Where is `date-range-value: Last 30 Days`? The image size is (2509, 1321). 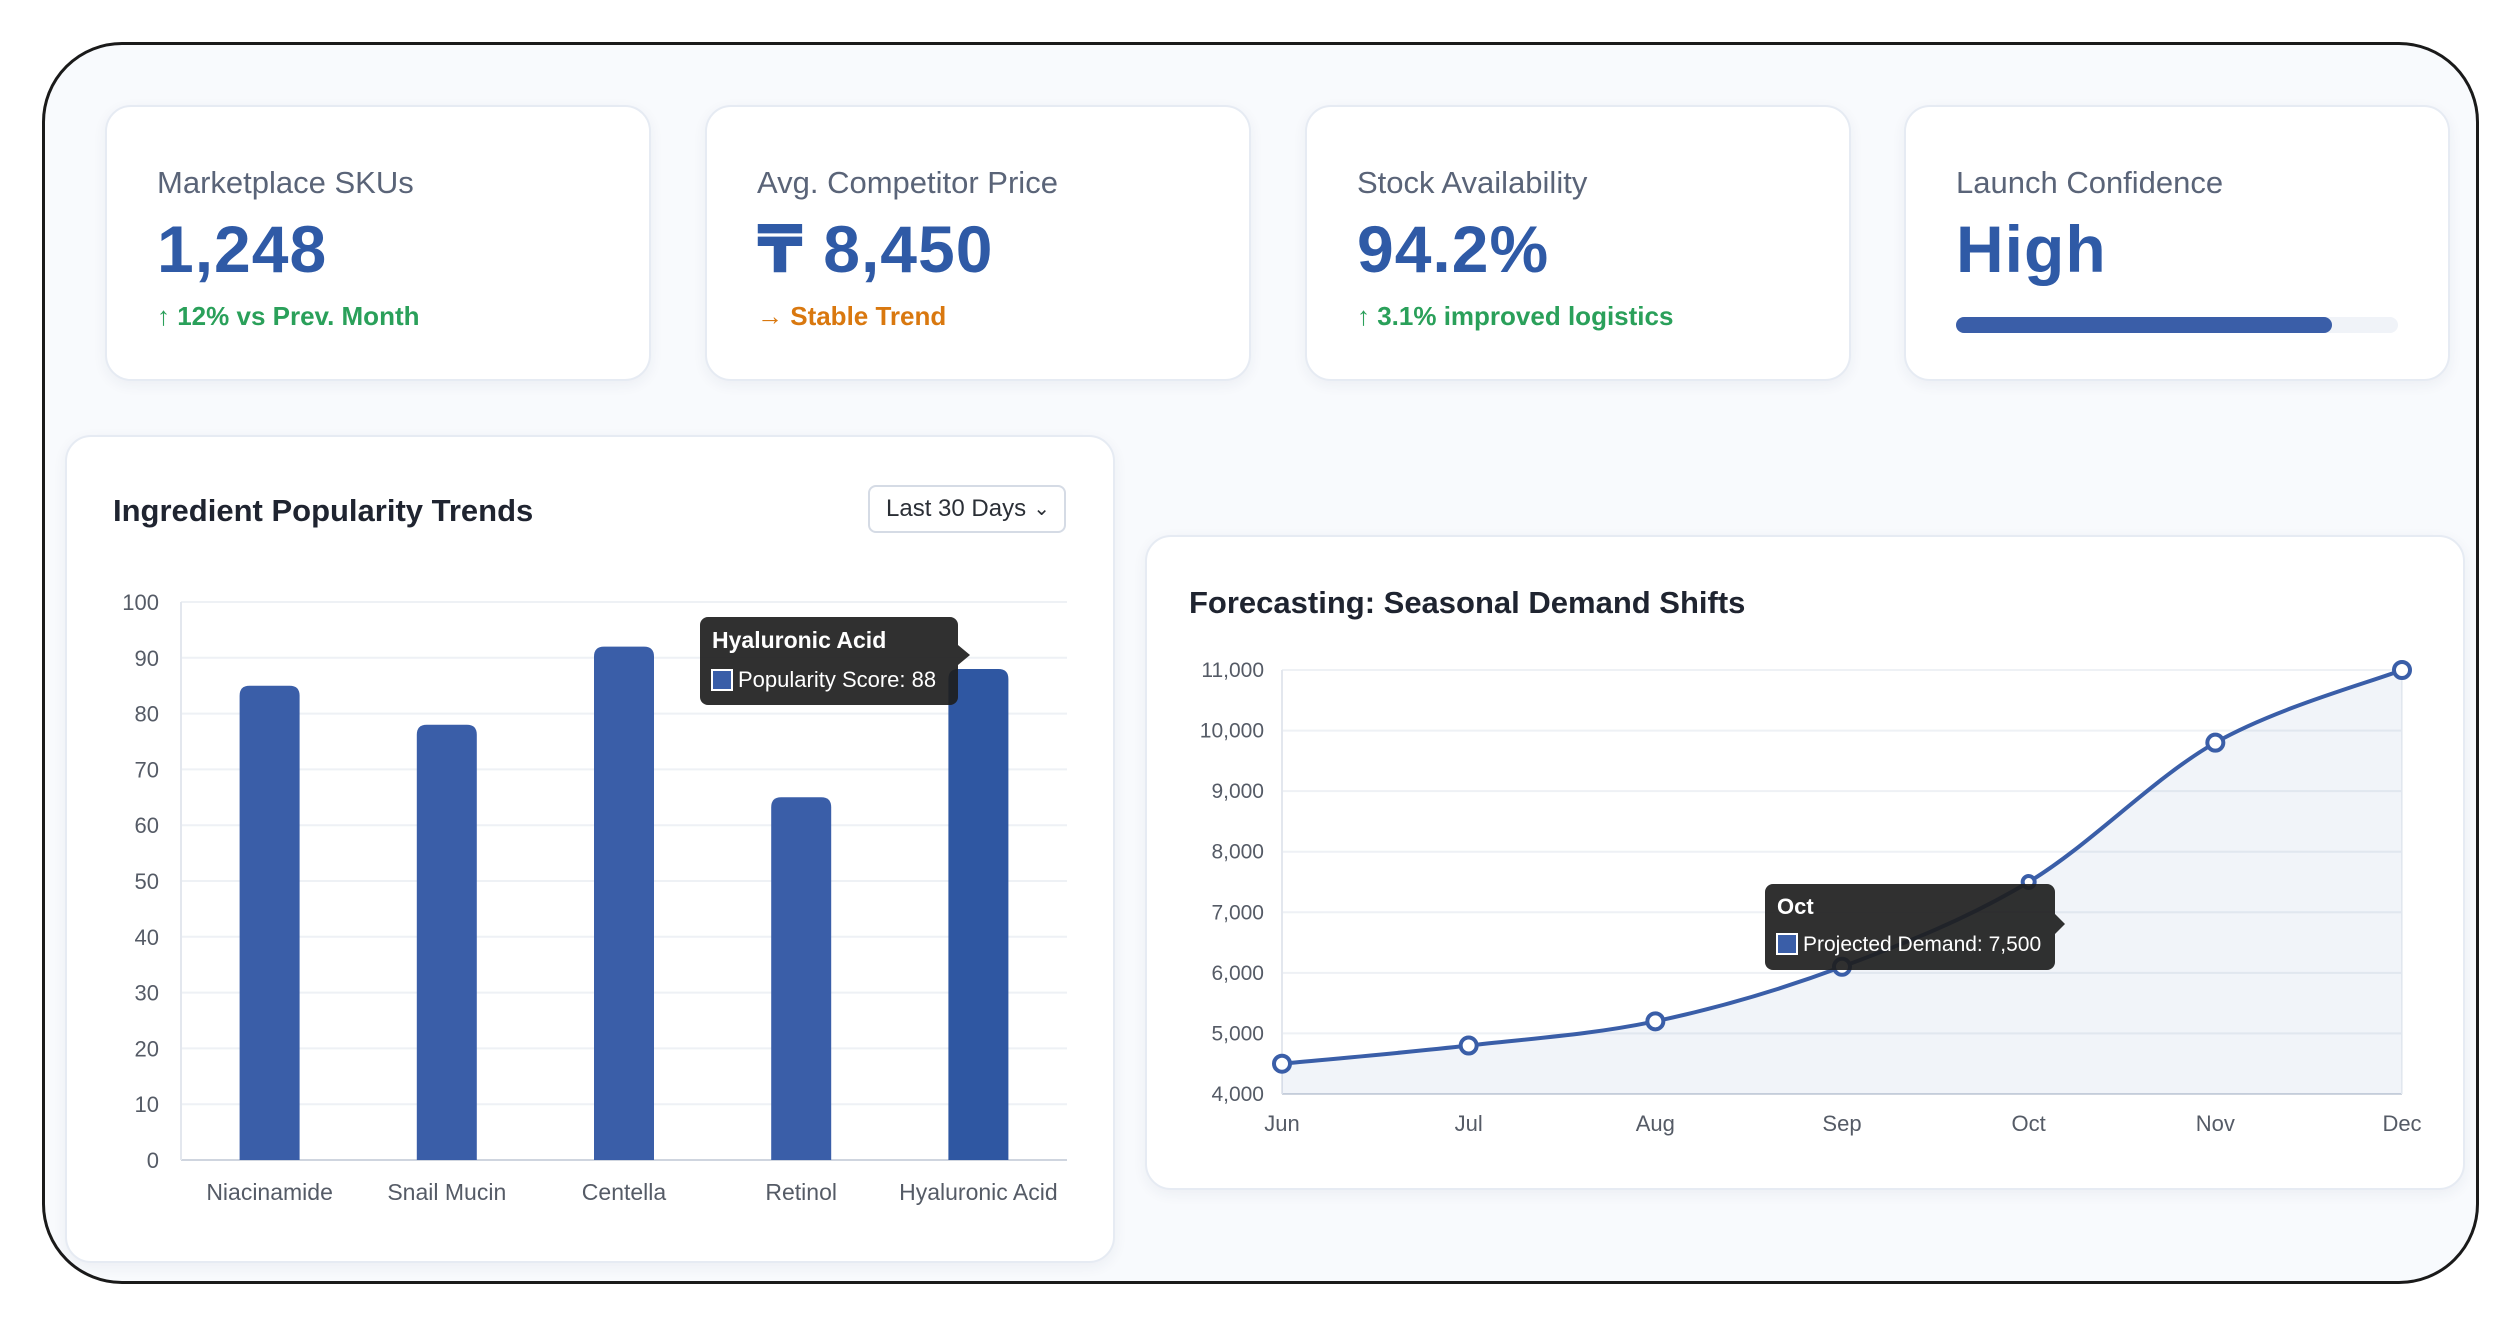 date-range-value: Last 30 Days is located at coordinates (956, 508).